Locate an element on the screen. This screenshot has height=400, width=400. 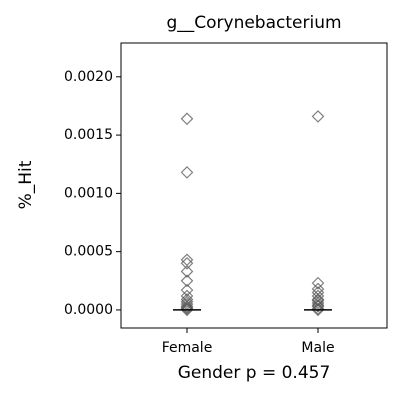
y-tick-label: 0.0015 is located at coordinates (88, 135).